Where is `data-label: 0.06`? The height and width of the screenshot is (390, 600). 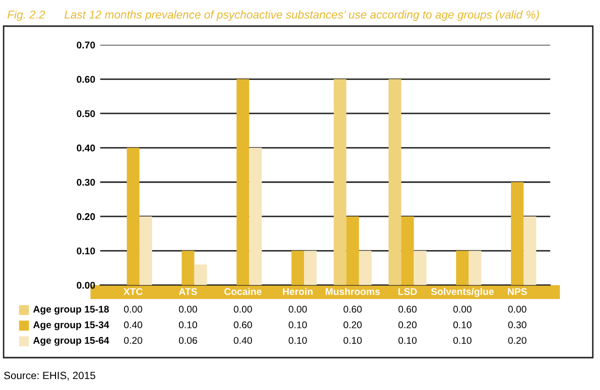 data-label: 0.06 is located at coordinates (188, 340).